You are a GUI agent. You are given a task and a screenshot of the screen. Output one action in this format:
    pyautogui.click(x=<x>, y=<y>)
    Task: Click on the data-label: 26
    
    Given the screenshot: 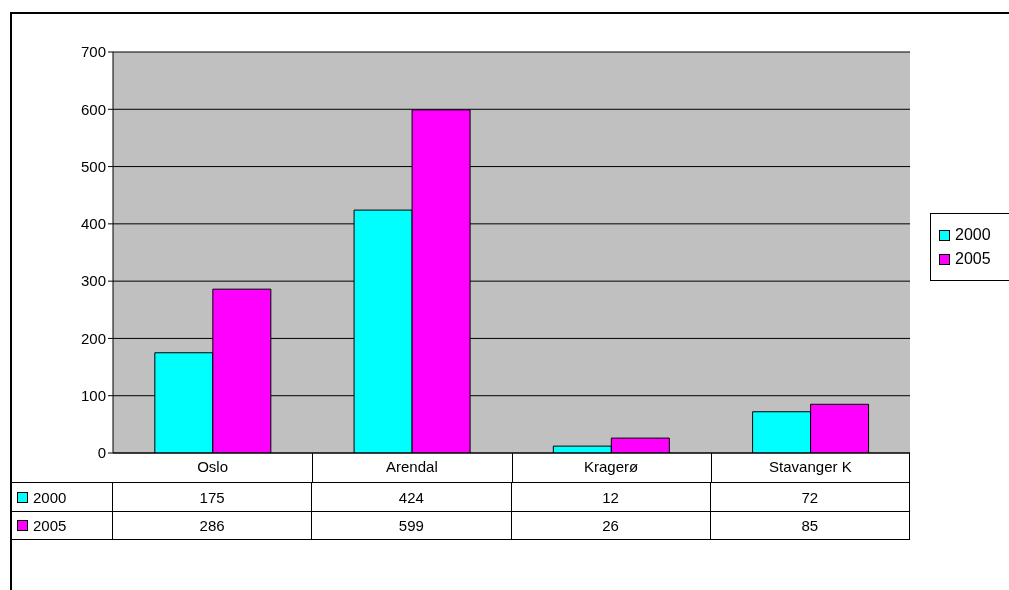 What is the action you would take?
    pyautogui.click(x=611, y=525)
    